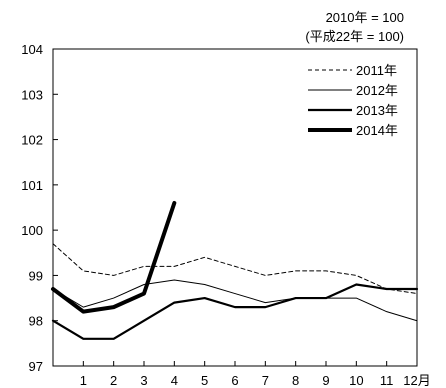  I want to click on x-tick-label: 7, so click(265, 380).